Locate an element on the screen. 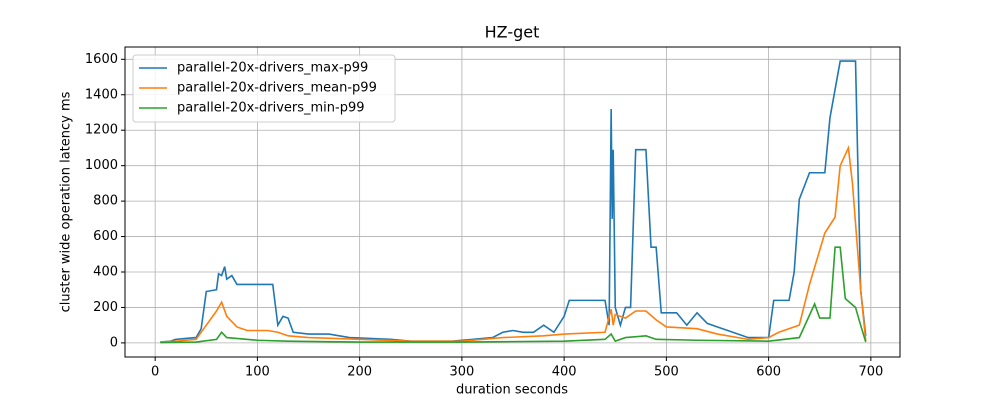 The height and width of the screenshot is (404, 1000). y-tick-label: 1400 is located at coordinates (101, 94).